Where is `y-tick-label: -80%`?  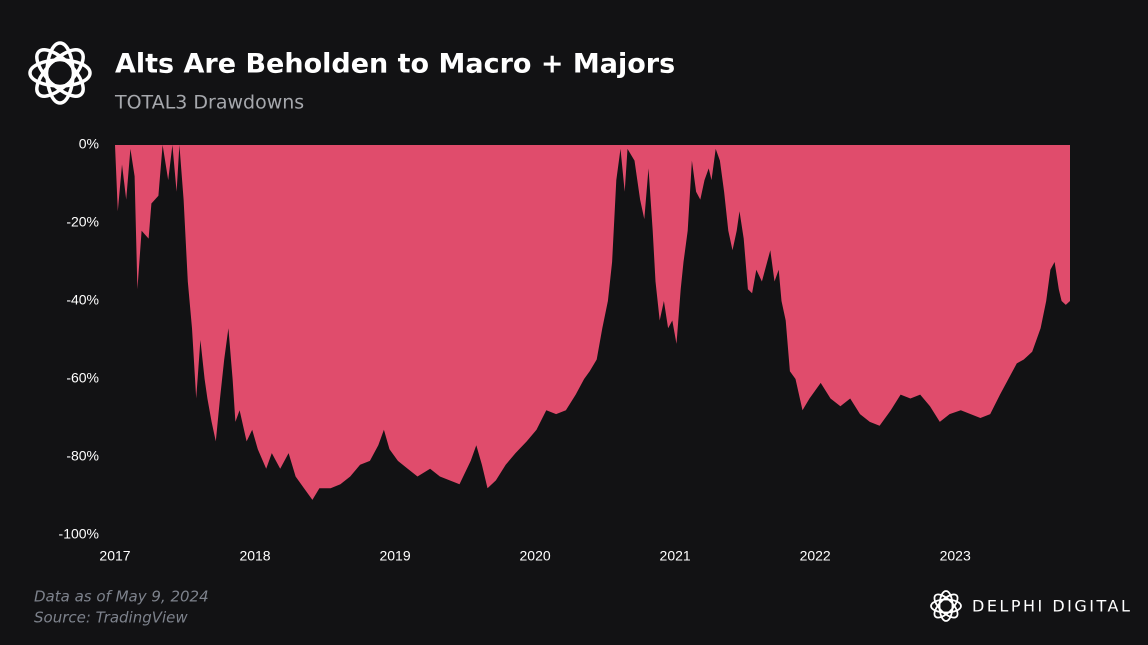 y-tick-label: -80% is located at coordinates (82, 456).